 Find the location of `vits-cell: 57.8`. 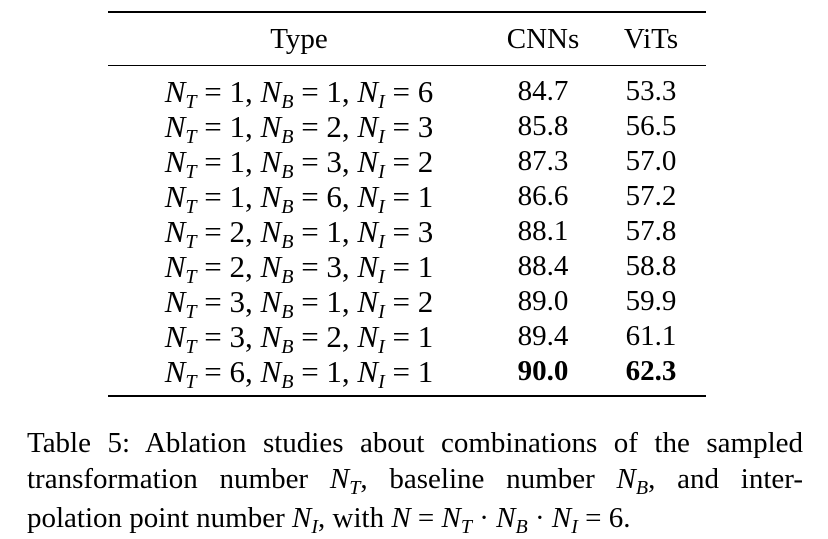

vits-cell: 57.8 is located at coordinates (651, 231).